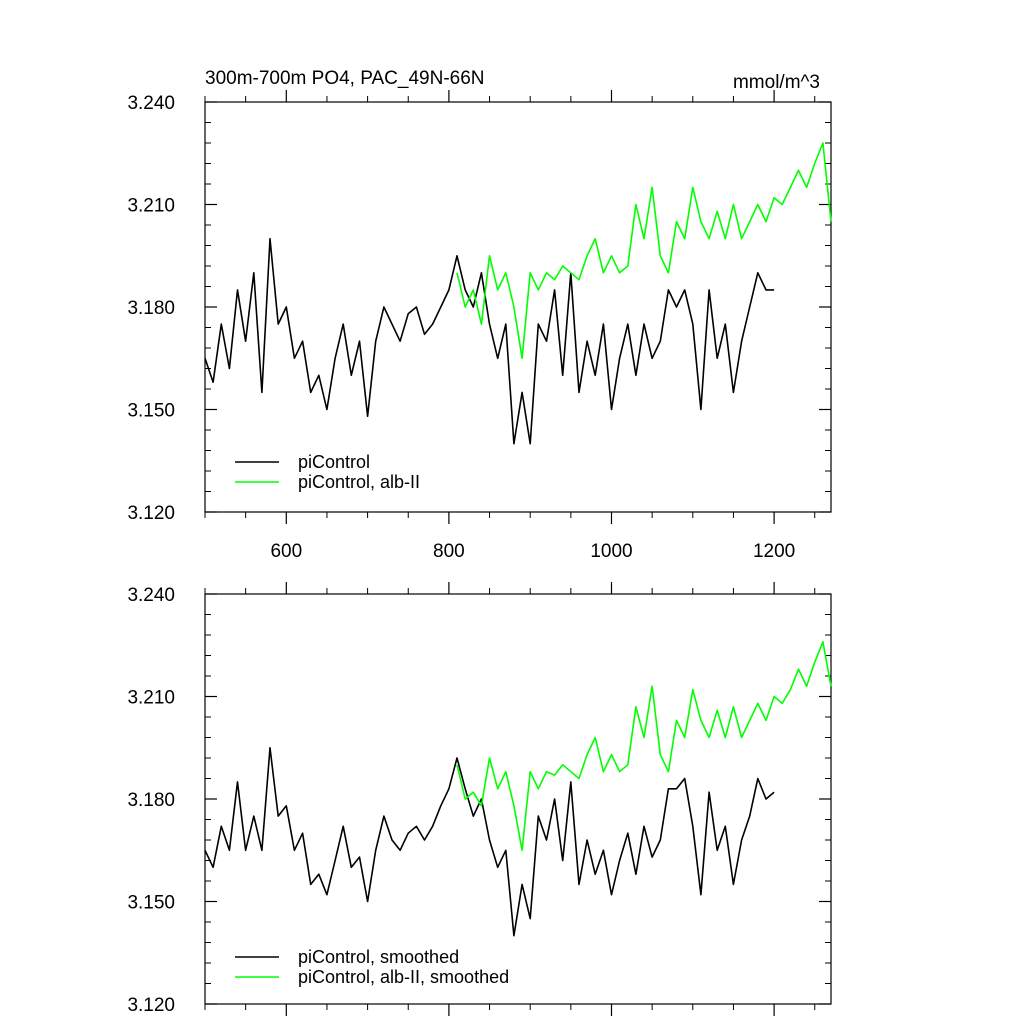  What do you see at coordinates (611, 551) in the screenshot?
I see `x-tick-label: 1000` at bounding box center [611, 551].